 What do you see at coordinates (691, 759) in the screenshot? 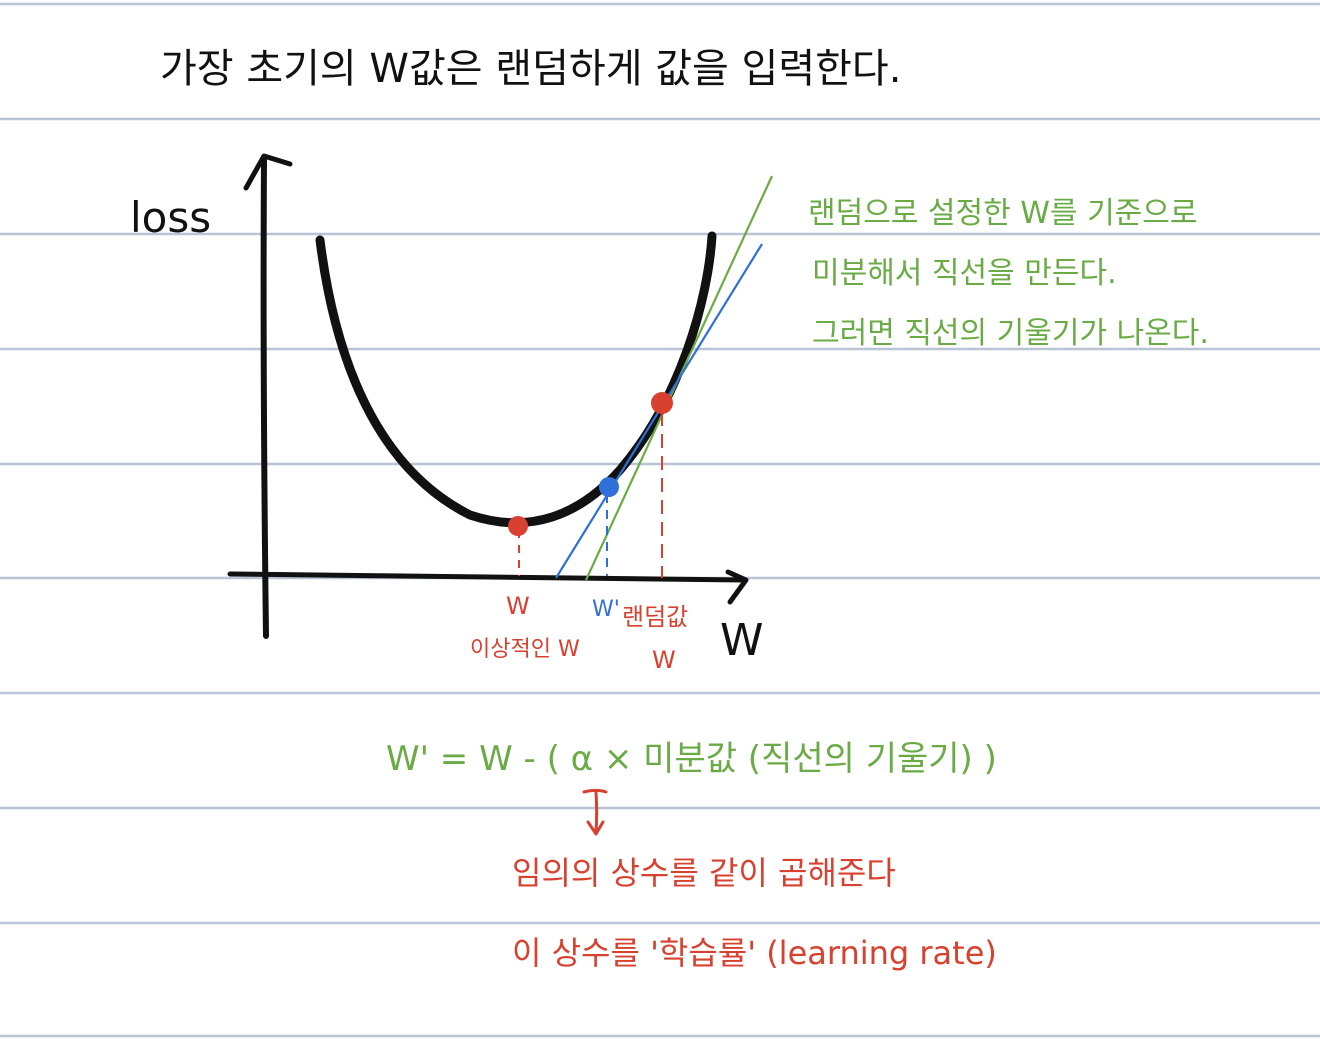
I see `update-formula: W' = W - ( α × 미분값 (직선의 기울기) )` at bounding box center [691, 759].